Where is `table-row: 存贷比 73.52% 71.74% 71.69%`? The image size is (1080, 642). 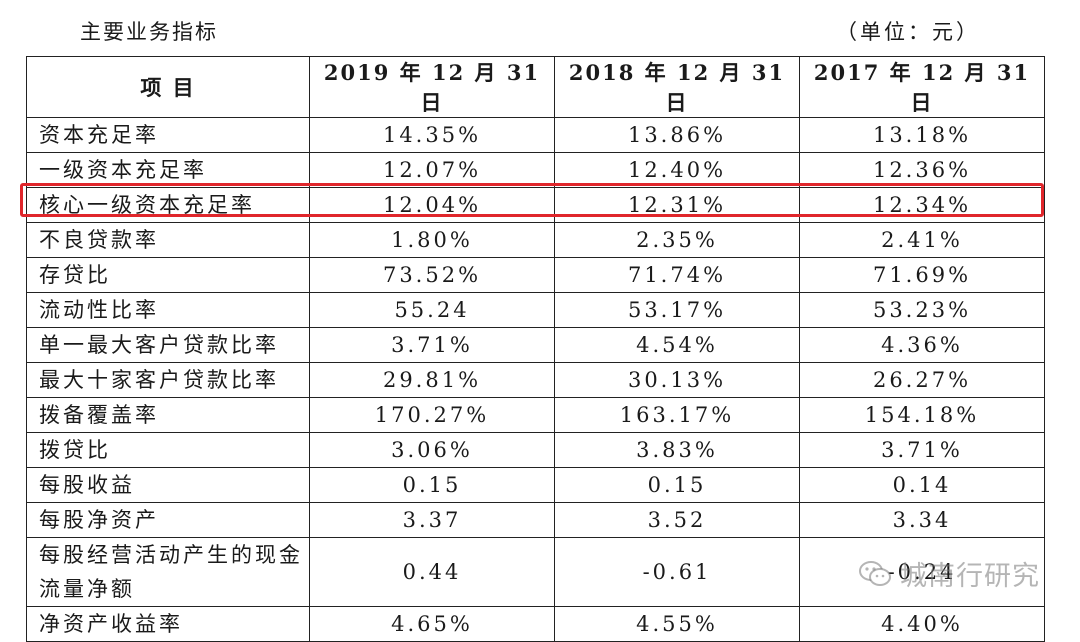 table-row: 存贷比 73.52% 71.74% 71.69% is located at coordinates (535, 275).